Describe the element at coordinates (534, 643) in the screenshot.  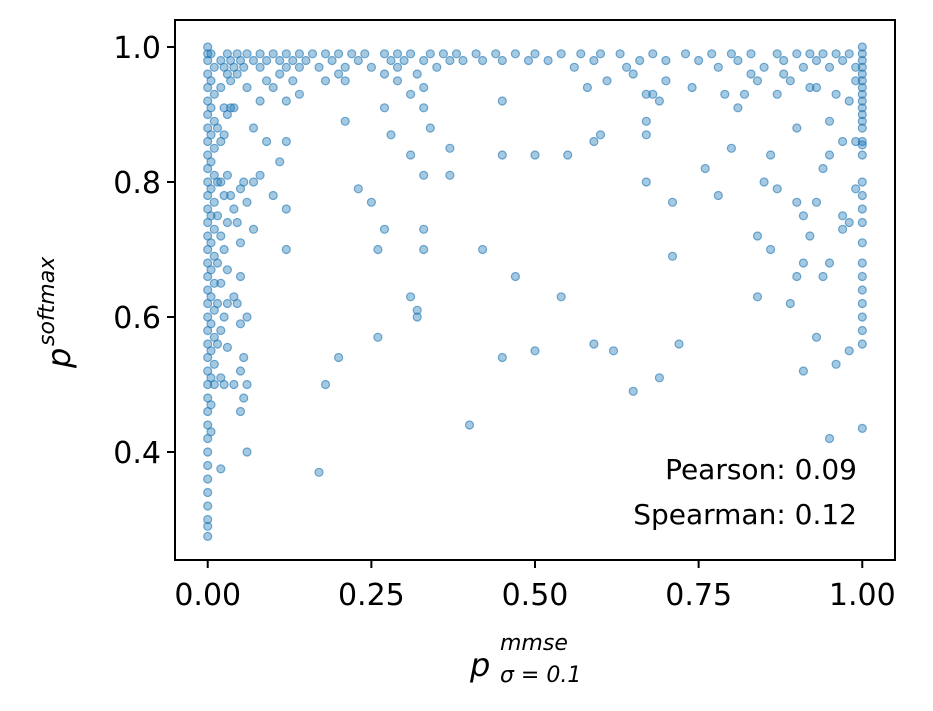
I see `svg-text: mmse` at that location.